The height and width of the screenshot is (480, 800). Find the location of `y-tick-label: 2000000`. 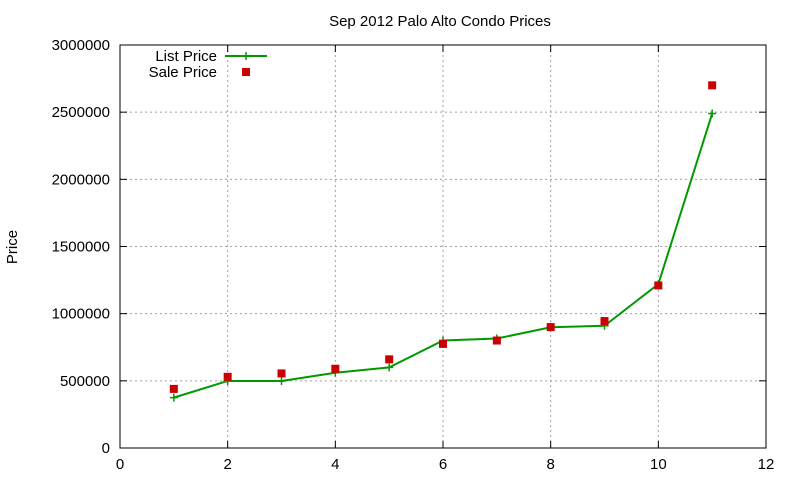

y-tick-label: 2000000 is located at coordinates (81, 179).